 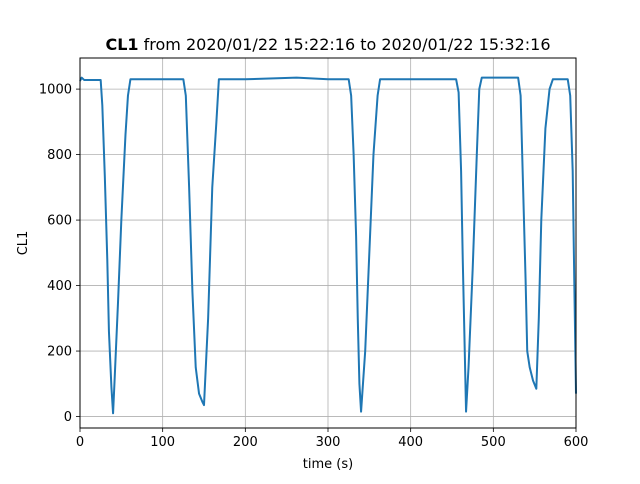 I want to click on y-tick-label: 400, so click(x=59, y=286).